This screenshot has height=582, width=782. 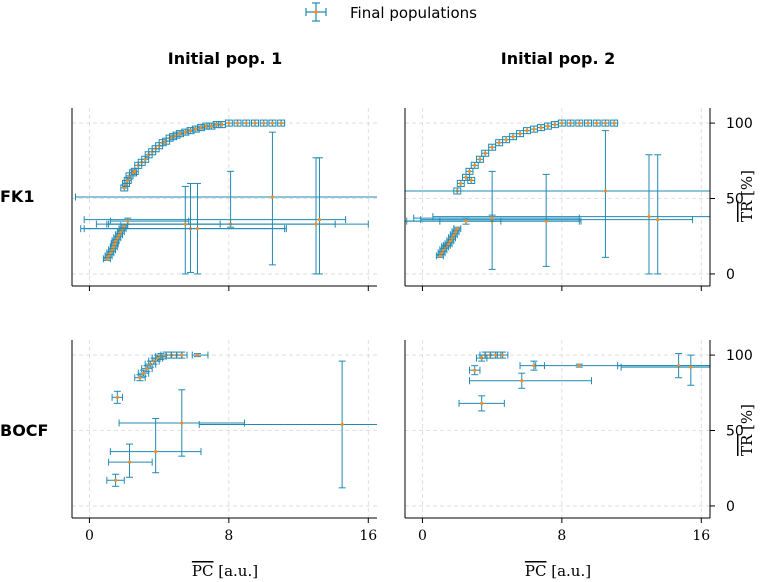 I want to click on panel-fk1-pop2: 0 50 100, so click(x=578, y=199).